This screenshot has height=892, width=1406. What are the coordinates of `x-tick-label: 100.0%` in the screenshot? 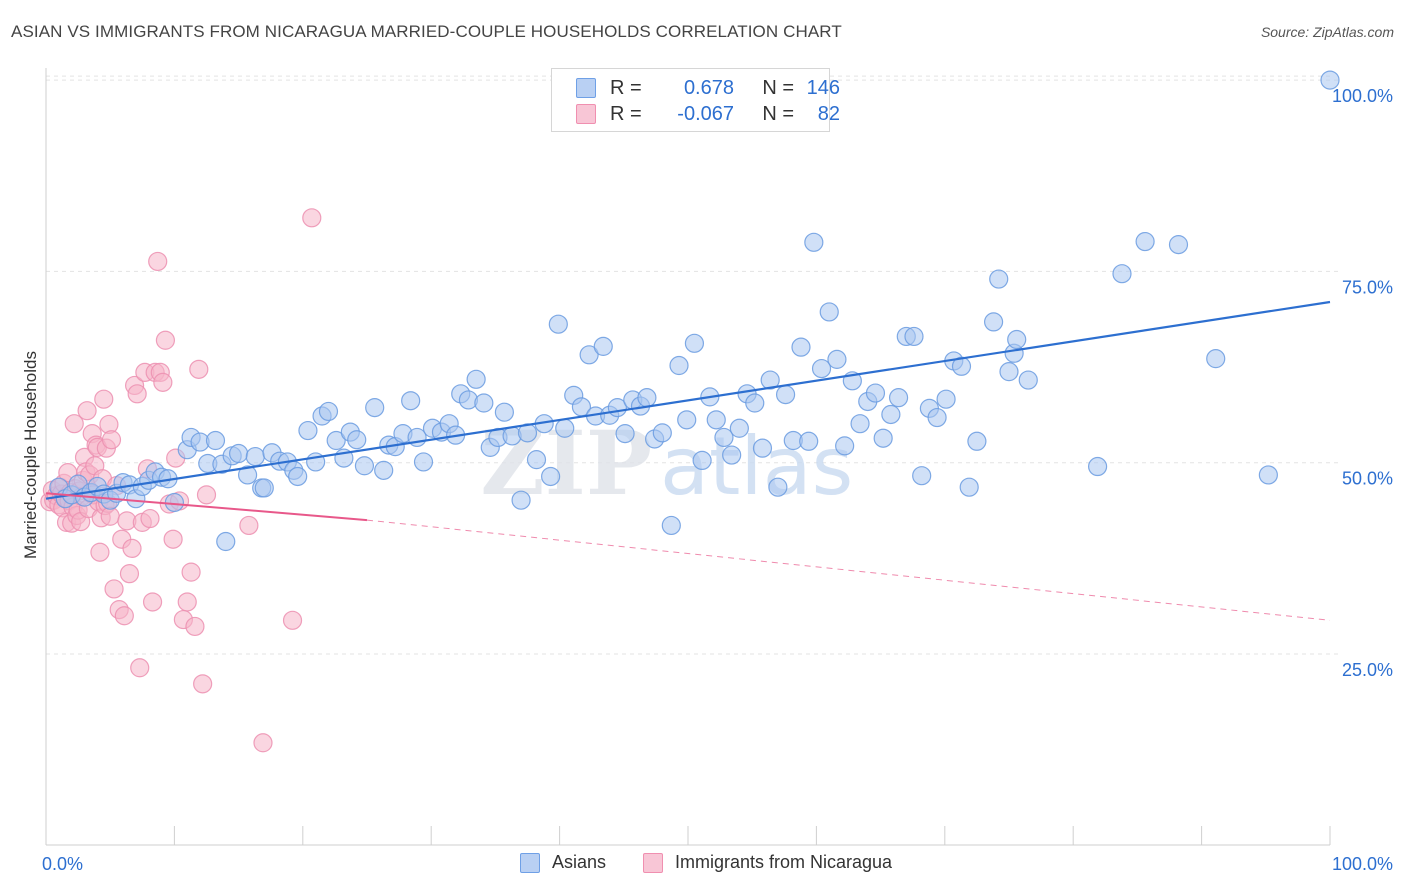 It's located at (1362, 864).